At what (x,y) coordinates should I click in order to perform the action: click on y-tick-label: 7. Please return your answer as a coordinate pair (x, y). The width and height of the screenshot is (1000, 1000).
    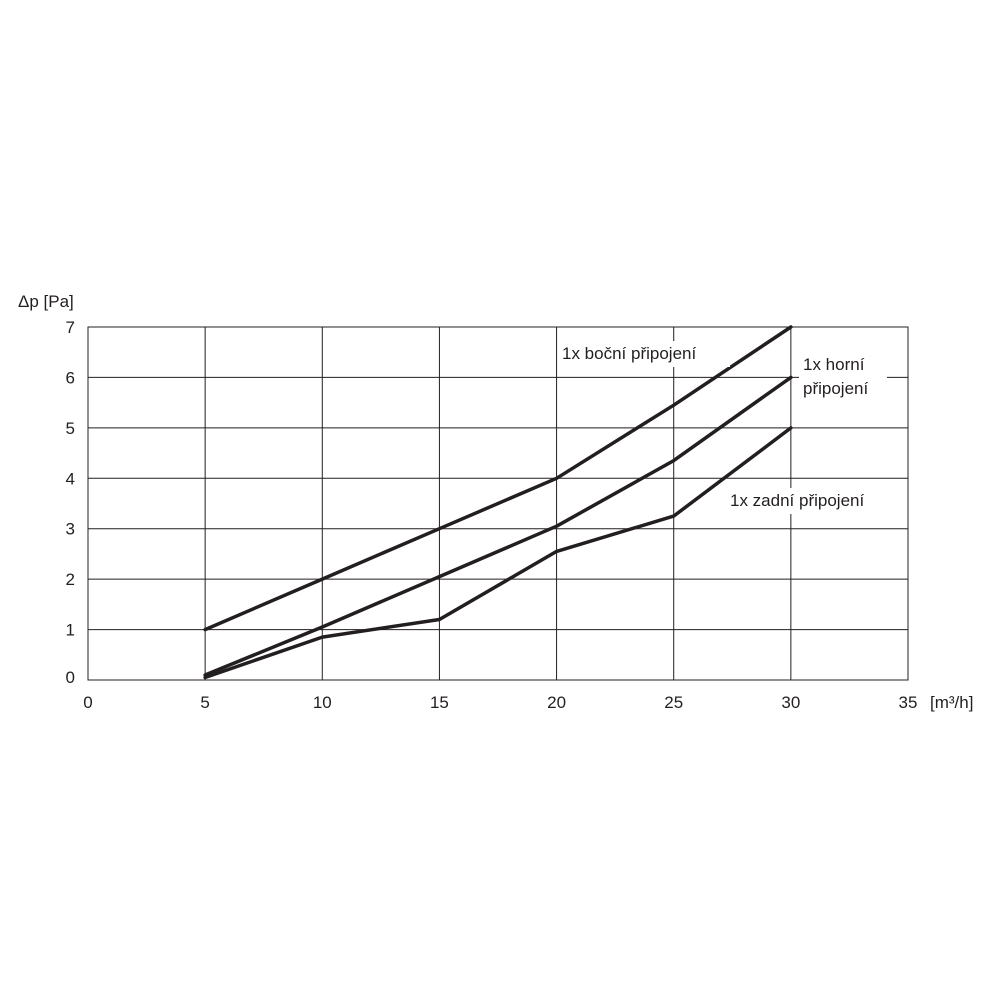
    Looking at the image, I should click on (70, 327).